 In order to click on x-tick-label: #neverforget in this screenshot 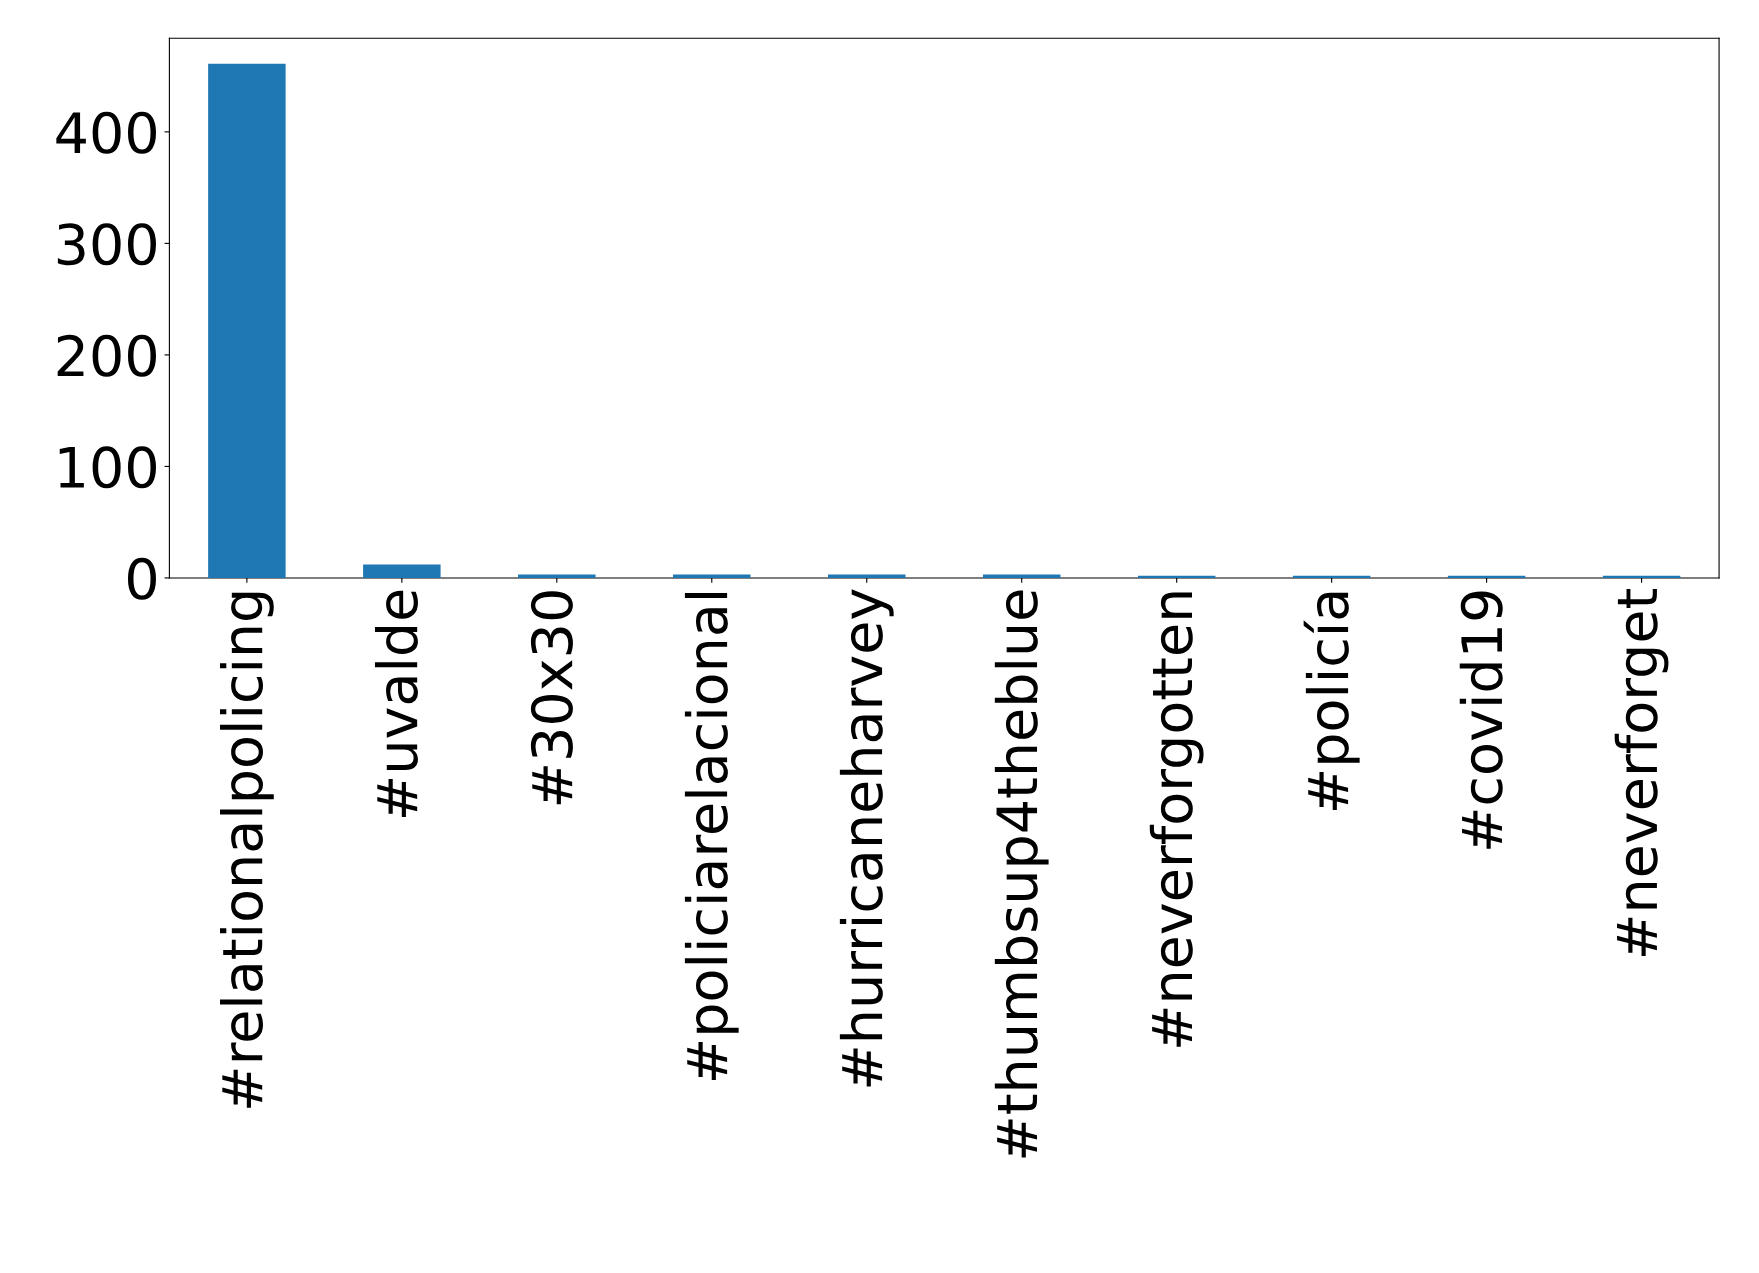, I will do `click(1641, 772)`.